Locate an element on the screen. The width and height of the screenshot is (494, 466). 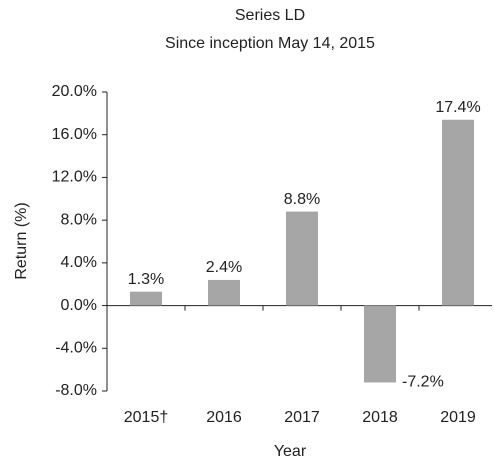
x-tick-label: 2015† is located at coordinates (146, 417).